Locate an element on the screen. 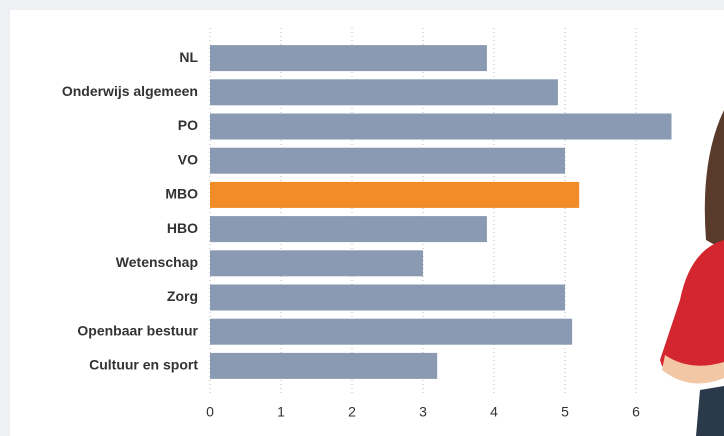 The width and height of the screenshot is (724, 436). y-tick-label: Zorg is located at coordinates (182, 296).